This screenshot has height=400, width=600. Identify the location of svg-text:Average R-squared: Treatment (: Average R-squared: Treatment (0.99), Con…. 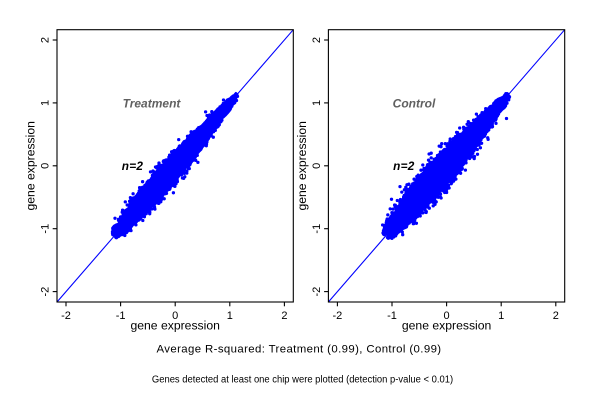
(299, 350).